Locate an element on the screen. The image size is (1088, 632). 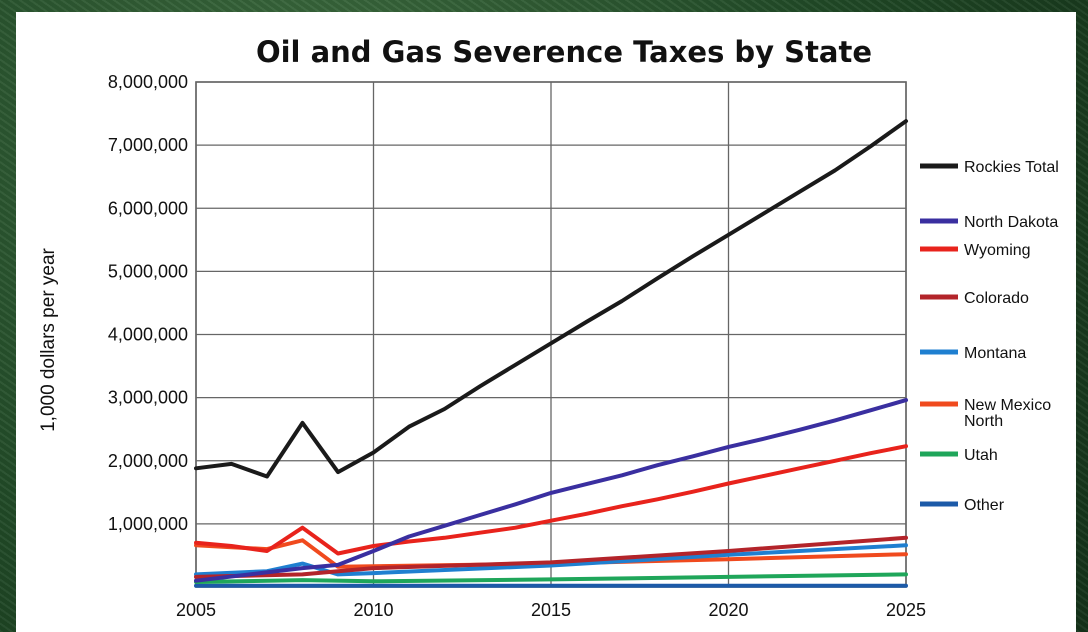
y-tick-label: 1,000,000 is located at coordinates (148, 524).